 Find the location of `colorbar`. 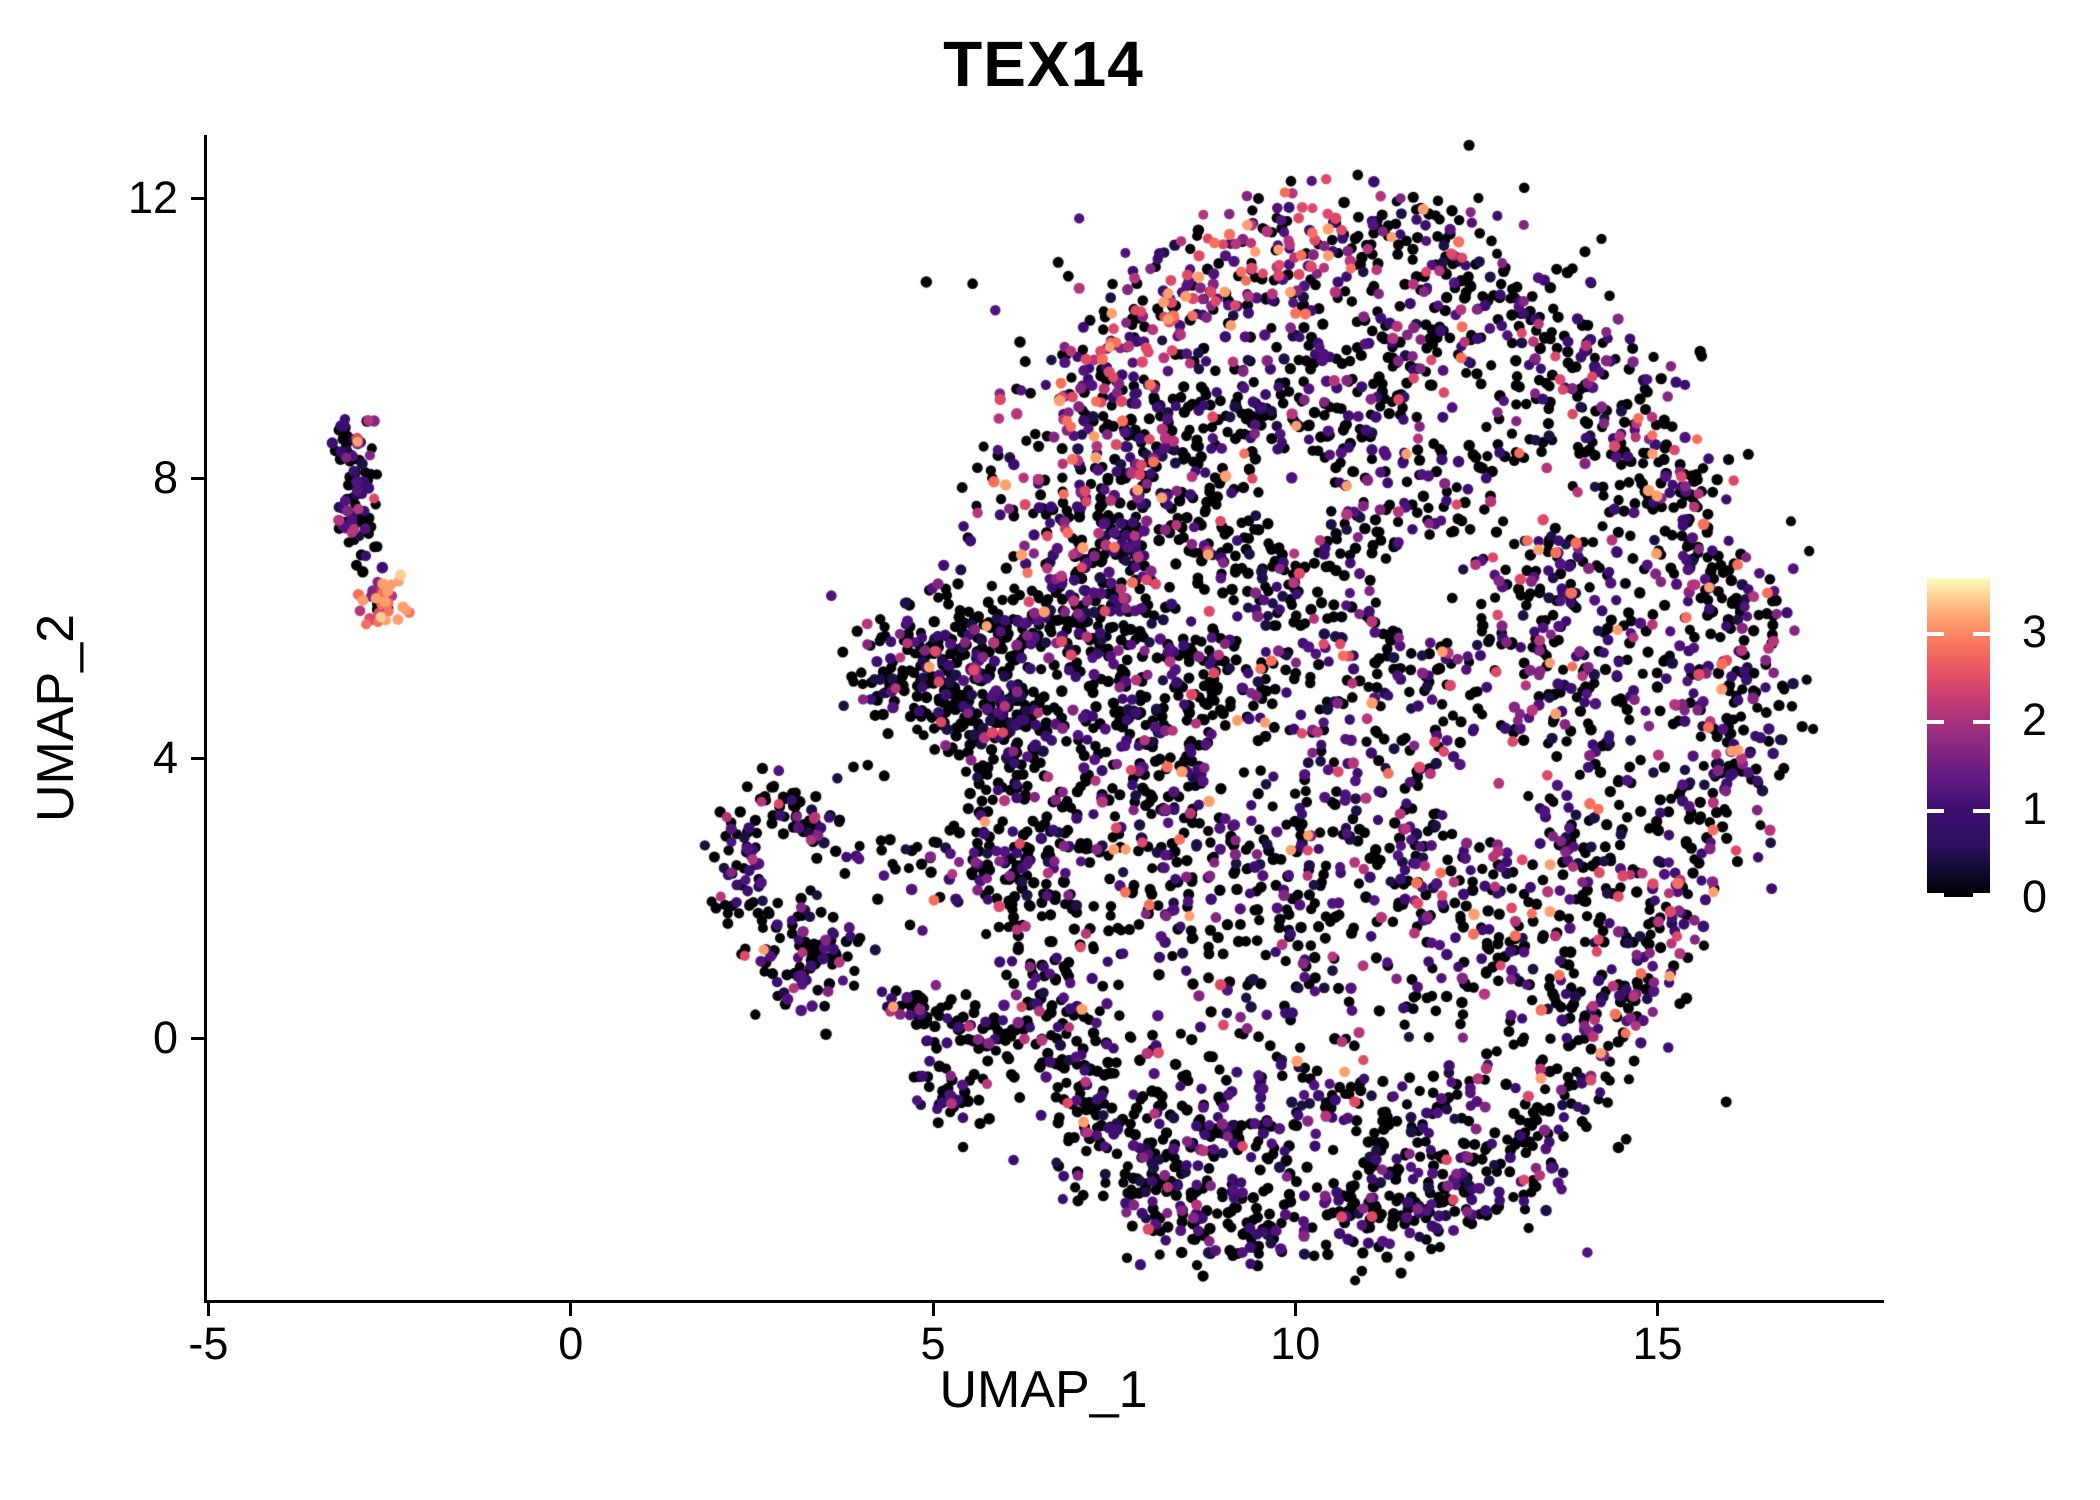

colorbar is located at coordinates (1958, 737).